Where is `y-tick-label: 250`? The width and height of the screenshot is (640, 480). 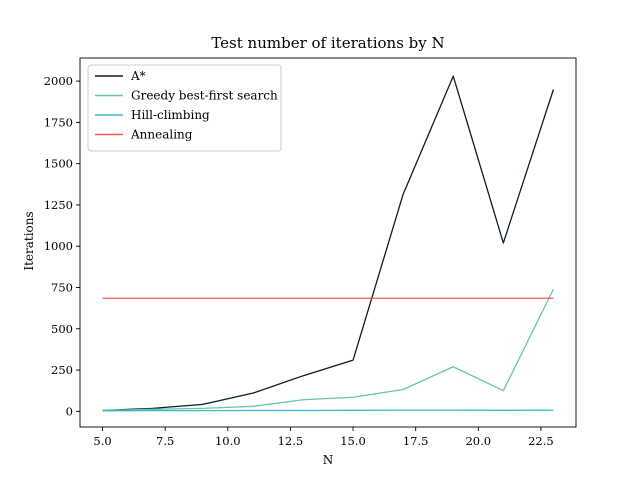
y-tick-label: 250 is located at coordinates (62, 370).